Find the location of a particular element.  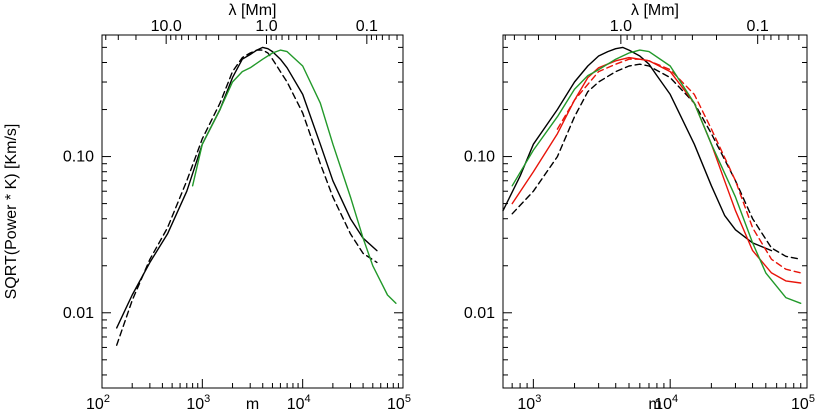

x-tick-label: 10² is located at coordinates (98, 403).